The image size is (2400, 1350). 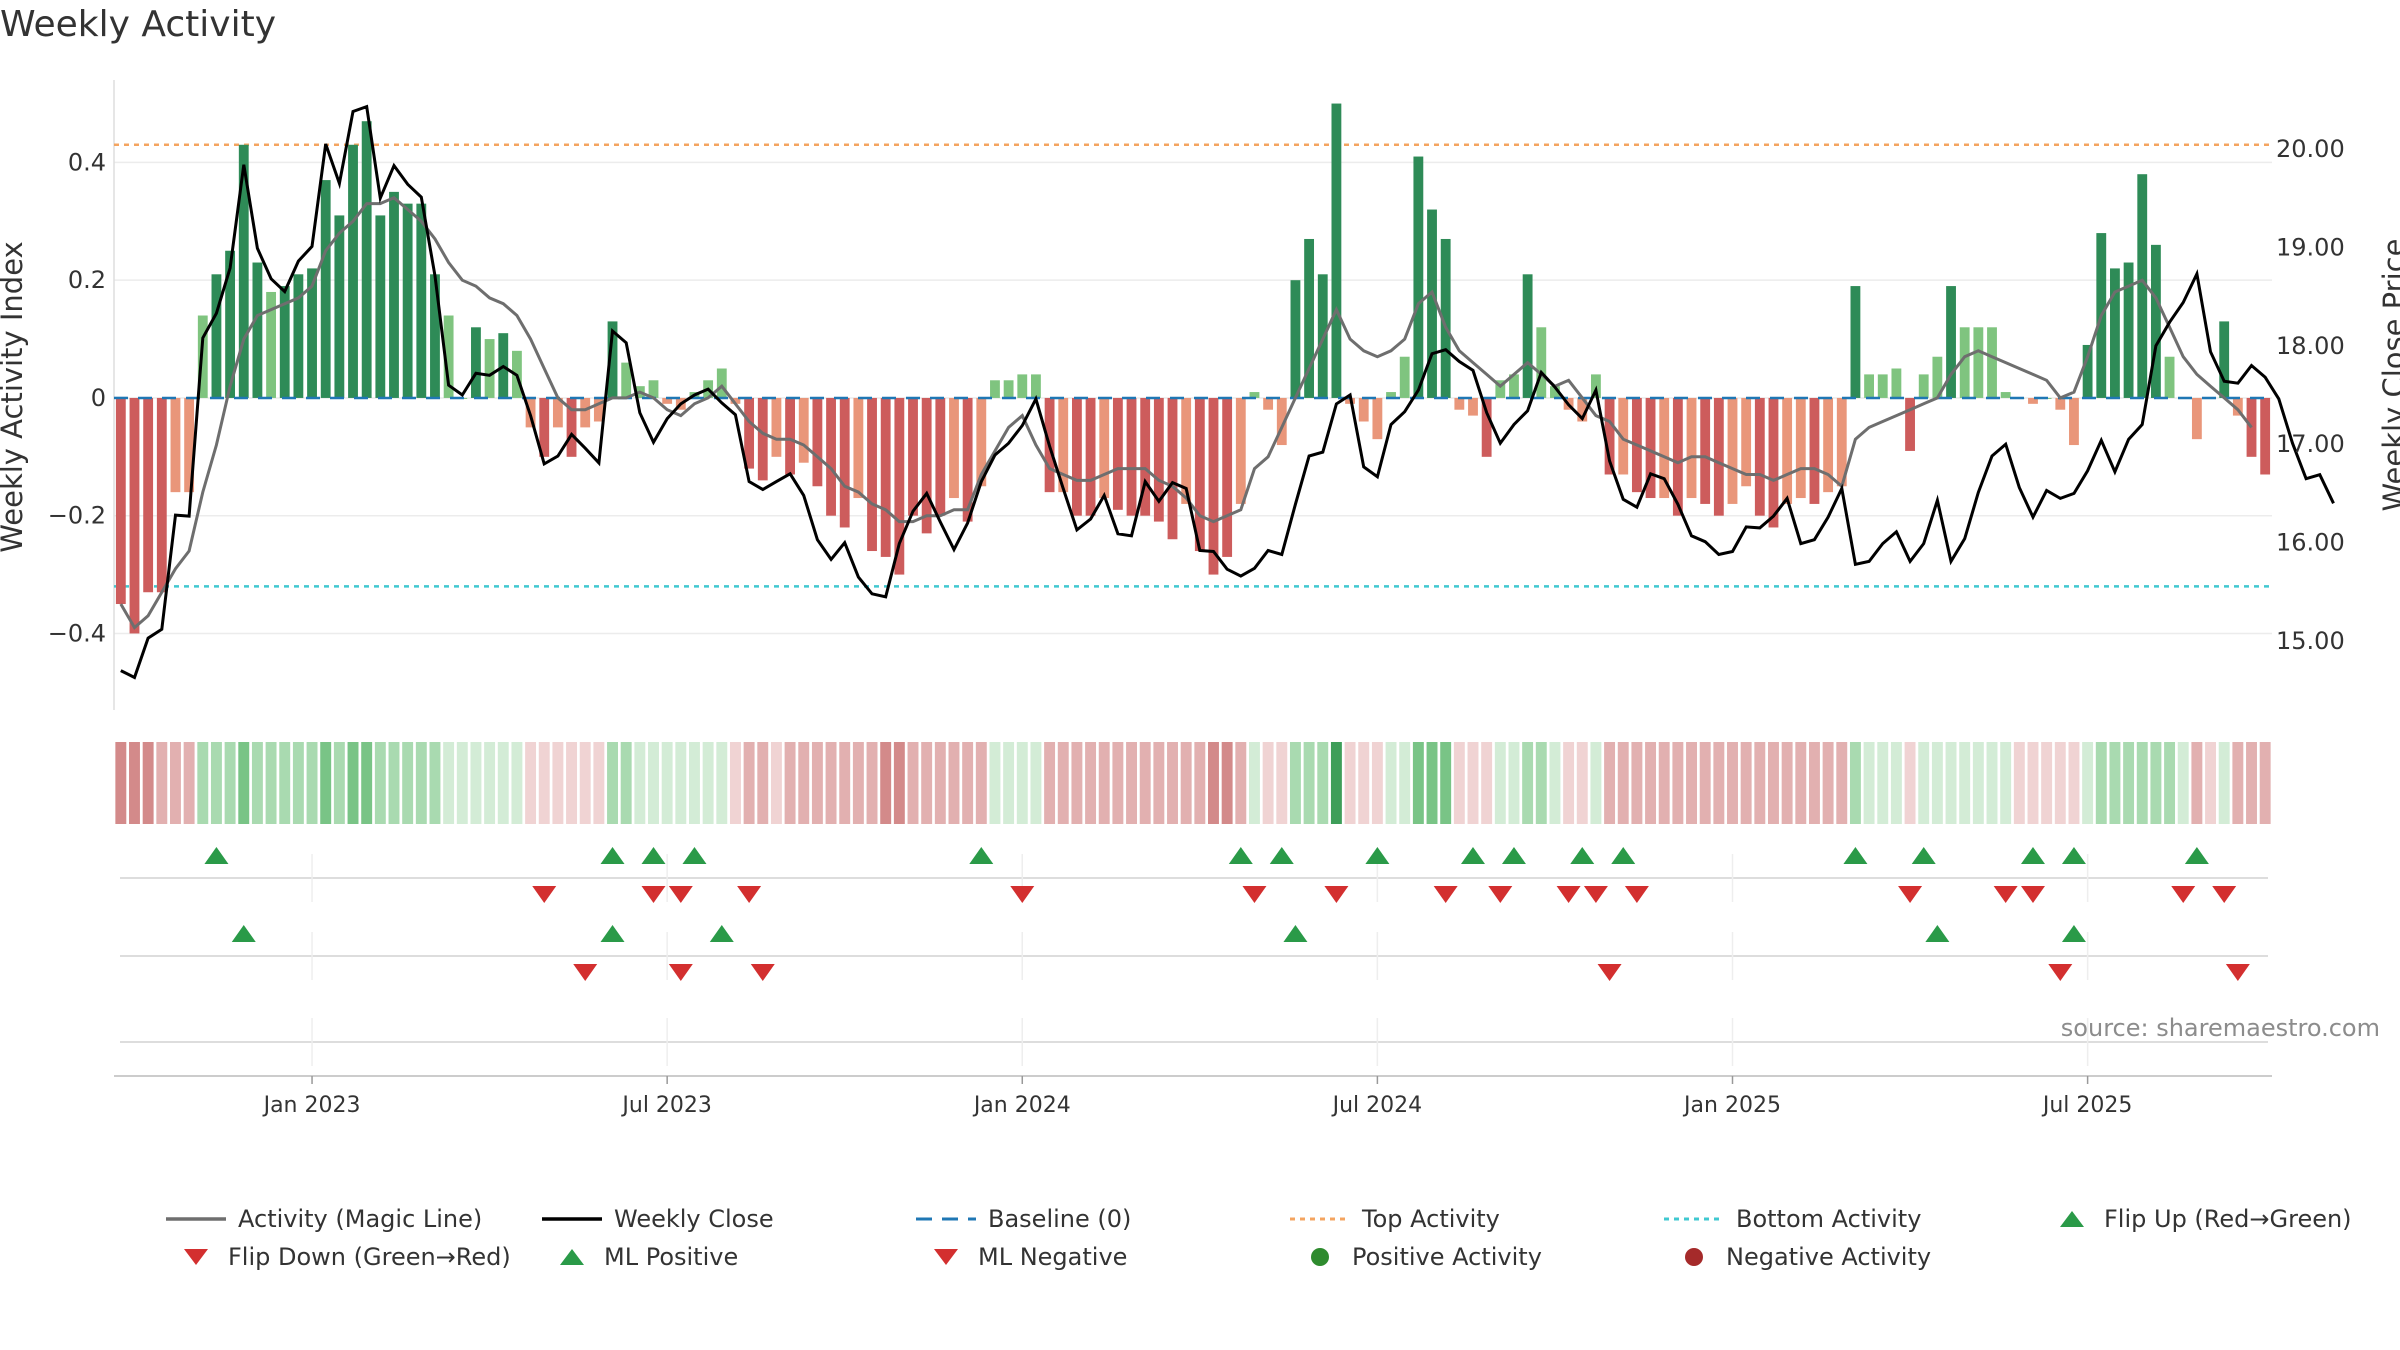 I want to click on legend-line-icon, so click(x=572, y=1219).